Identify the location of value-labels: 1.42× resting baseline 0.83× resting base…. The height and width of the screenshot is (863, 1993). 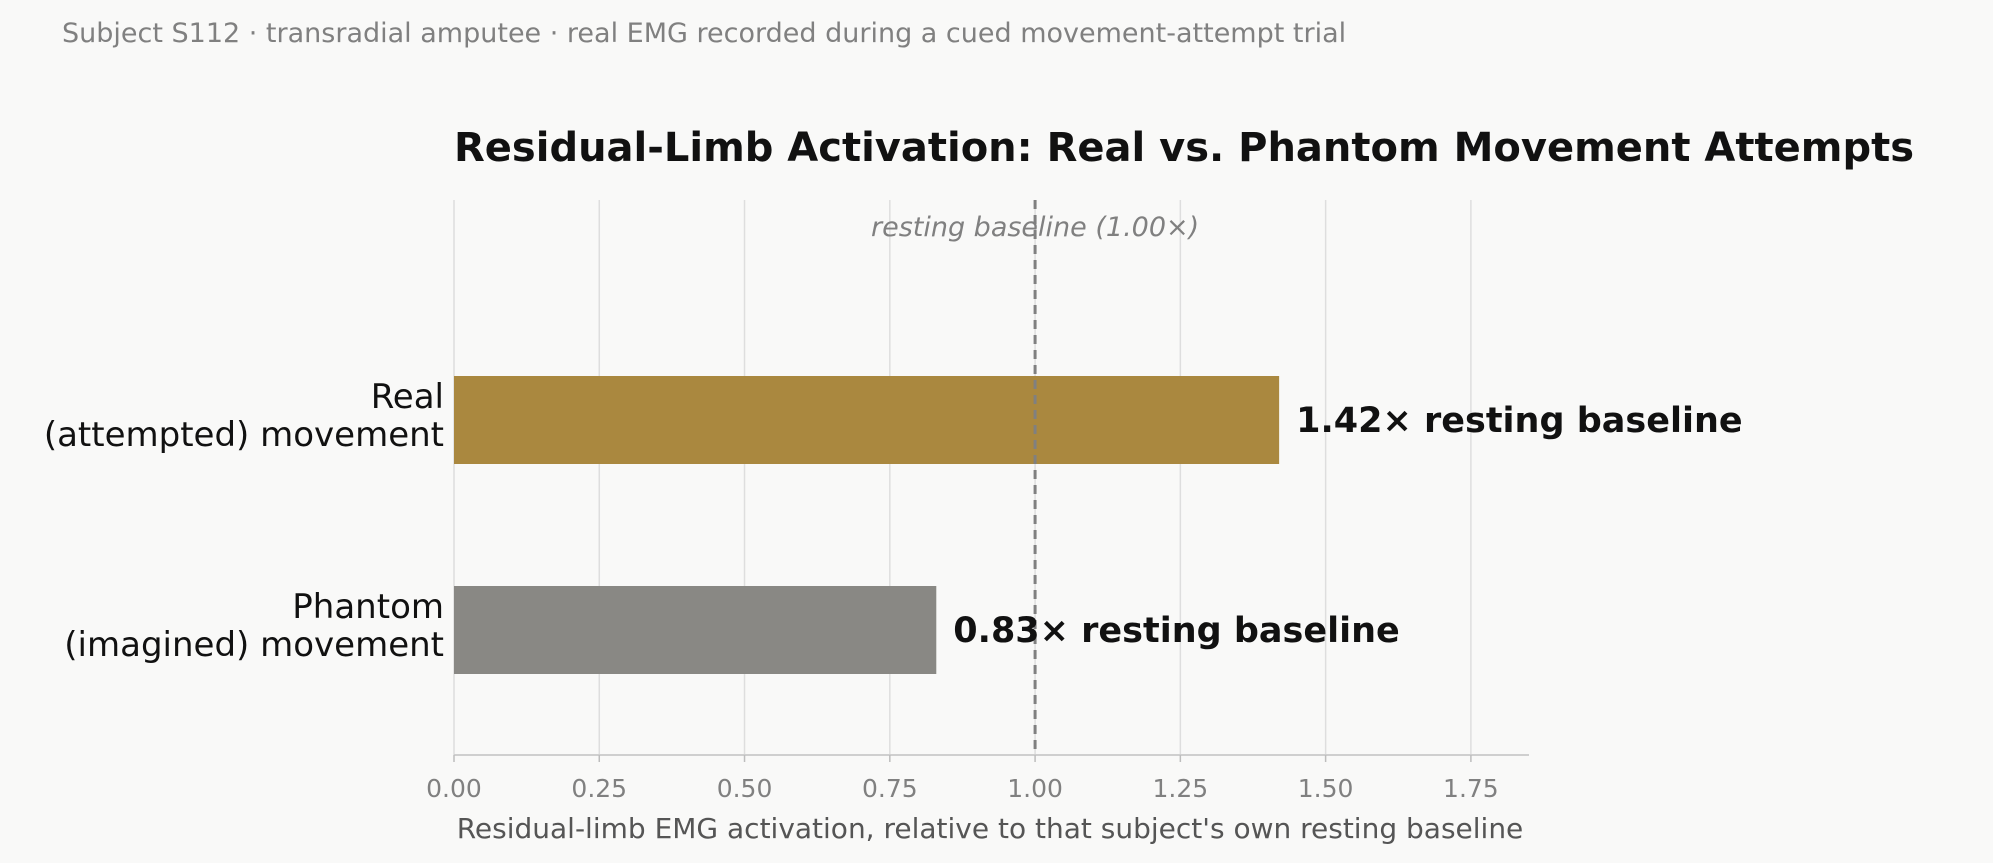
(1347, 526).